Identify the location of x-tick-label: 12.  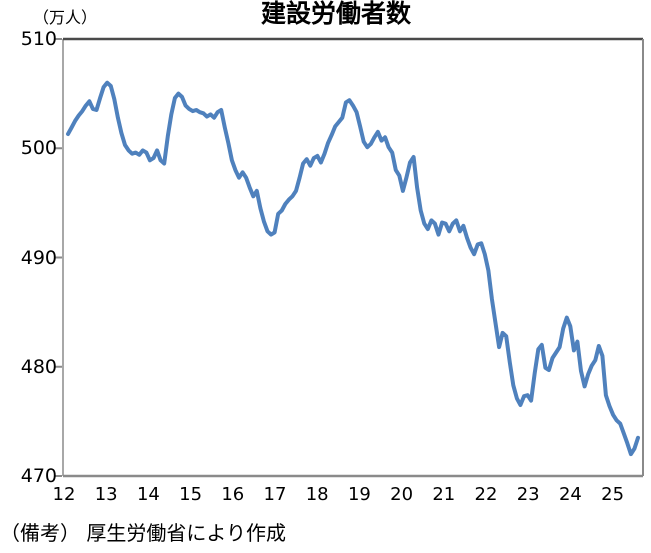
(64, 494).